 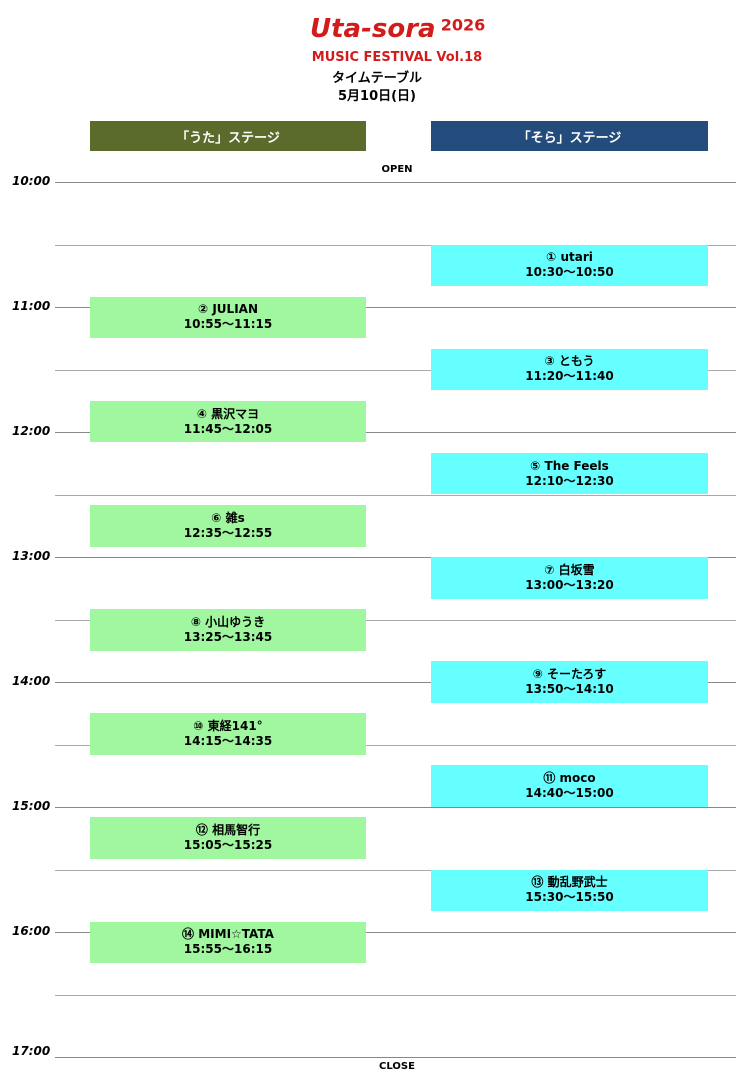 I want to click on act-name: ⑪ moco, so click(x=569, y=778).